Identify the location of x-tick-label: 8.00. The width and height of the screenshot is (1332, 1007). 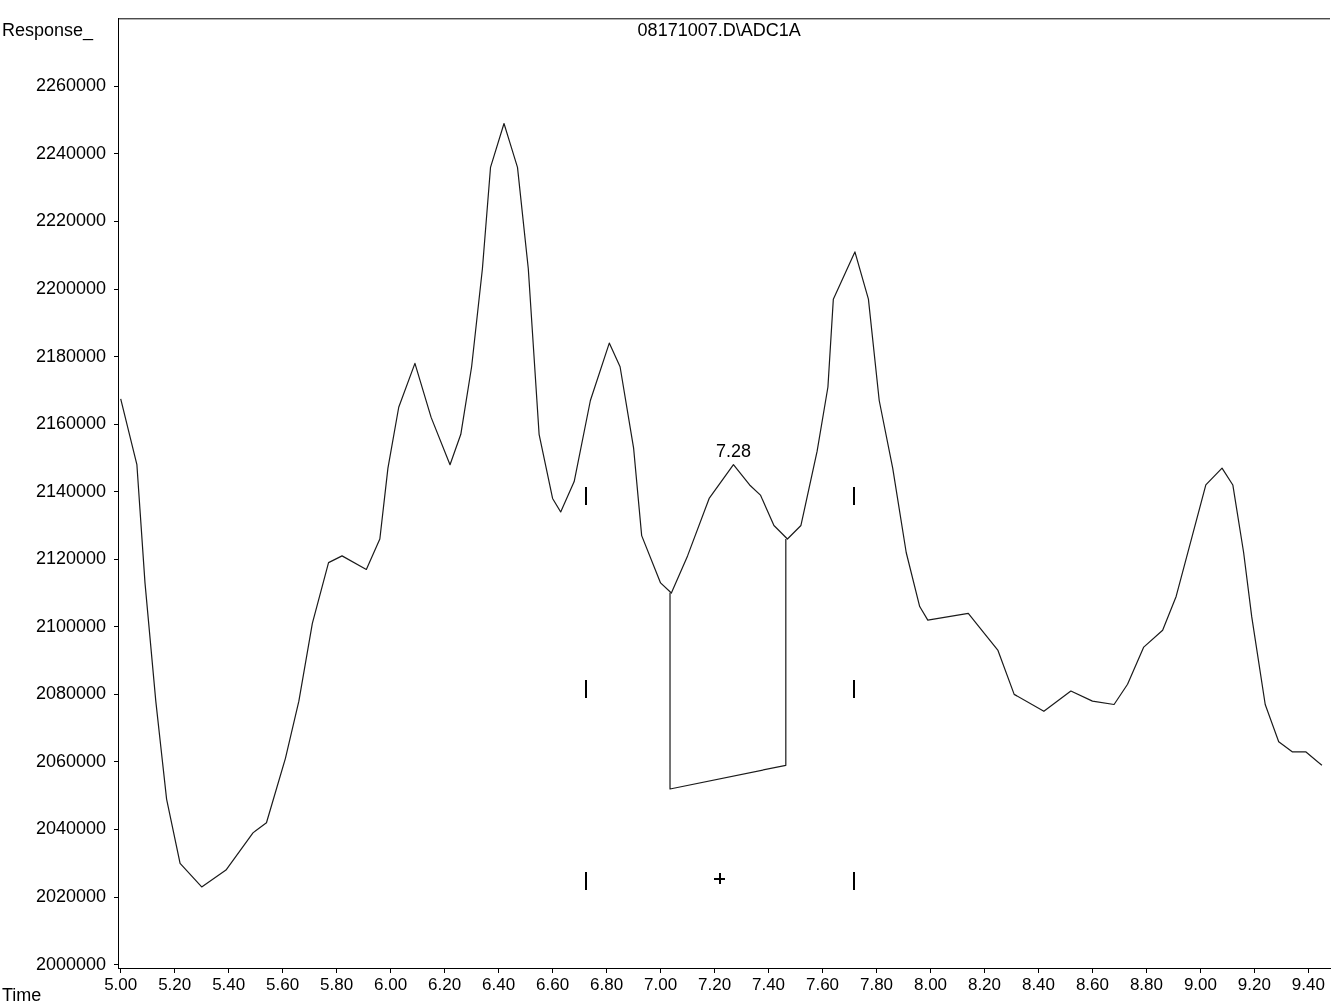
(930, 984).